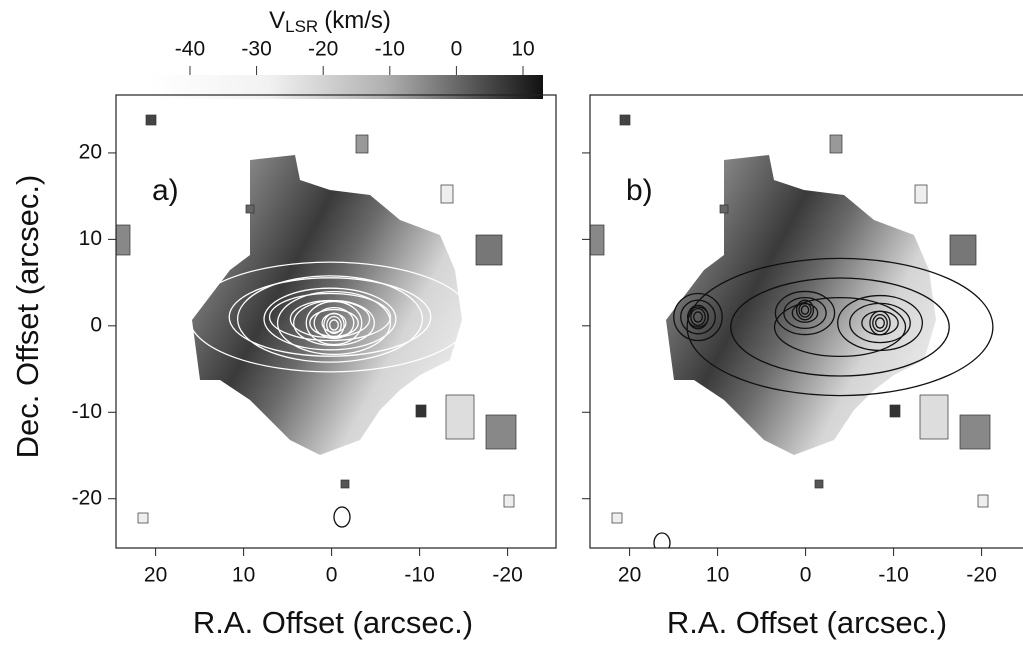 The image size is (1023, 649). Describe the element at coordinates (27, 317) in the screenshot. I see `y-axis-label: Dec. Offset (arcsec.)` at that location.